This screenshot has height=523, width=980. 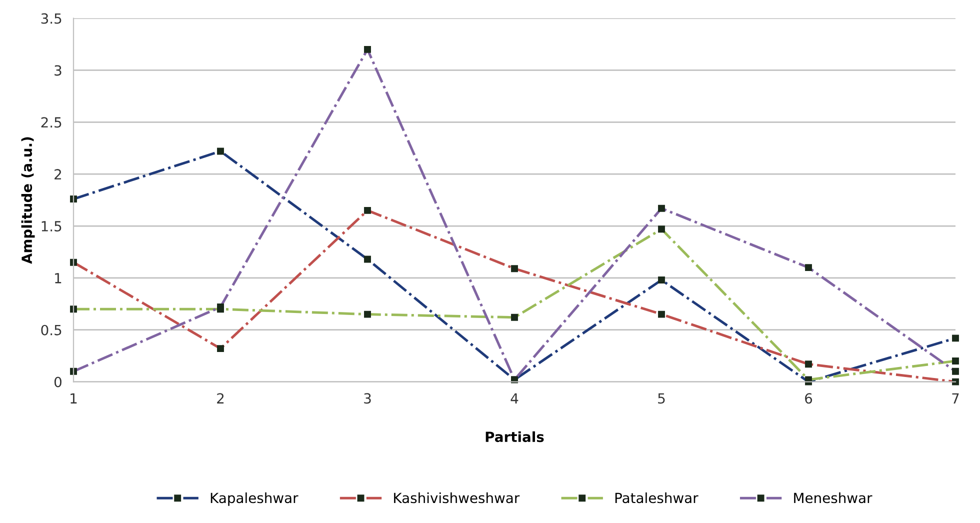 I want to click on y-tick-label: 3, so click(x=58, y=70).